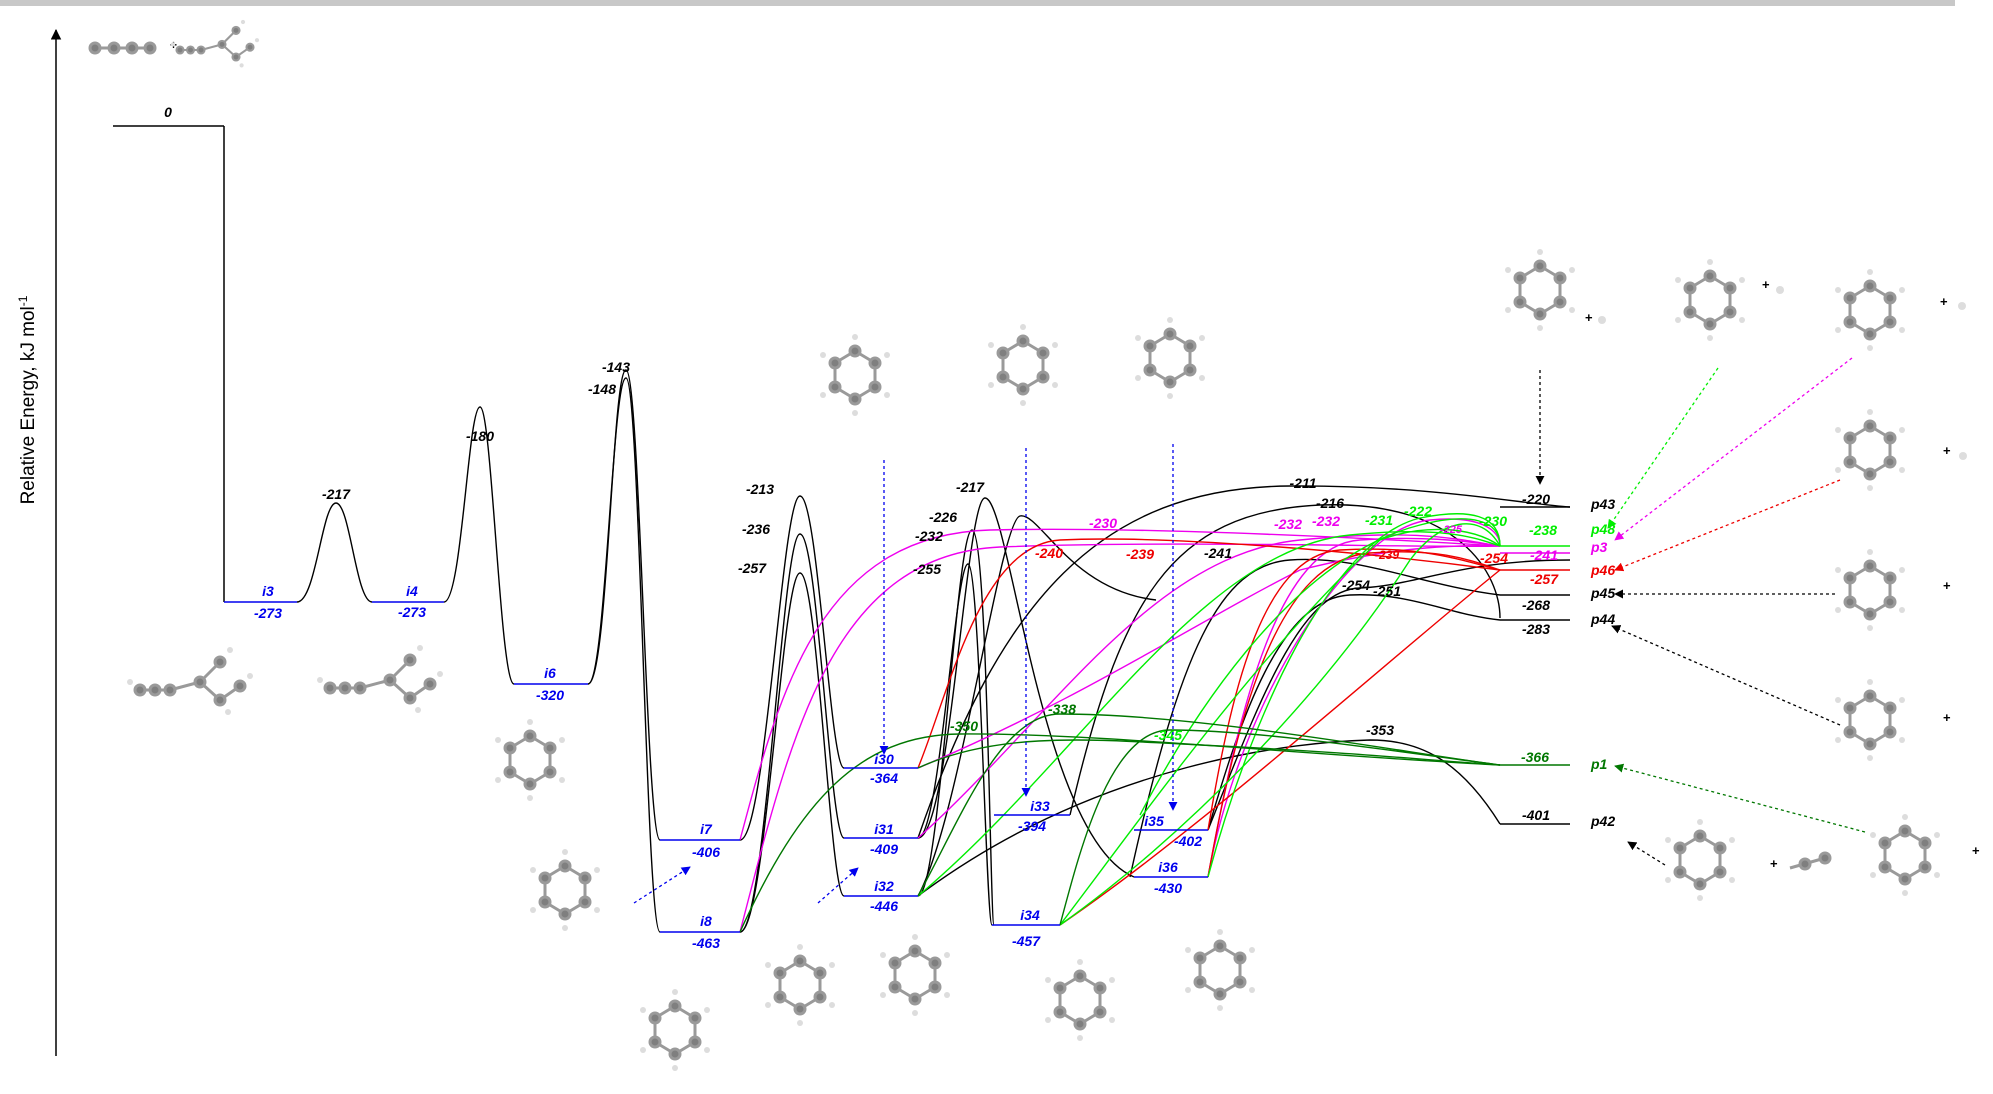  What do you see at coordinates (1494, 558) in the screenshot?
I see `label-e254r: -254` at bounding box center [1494, 558].